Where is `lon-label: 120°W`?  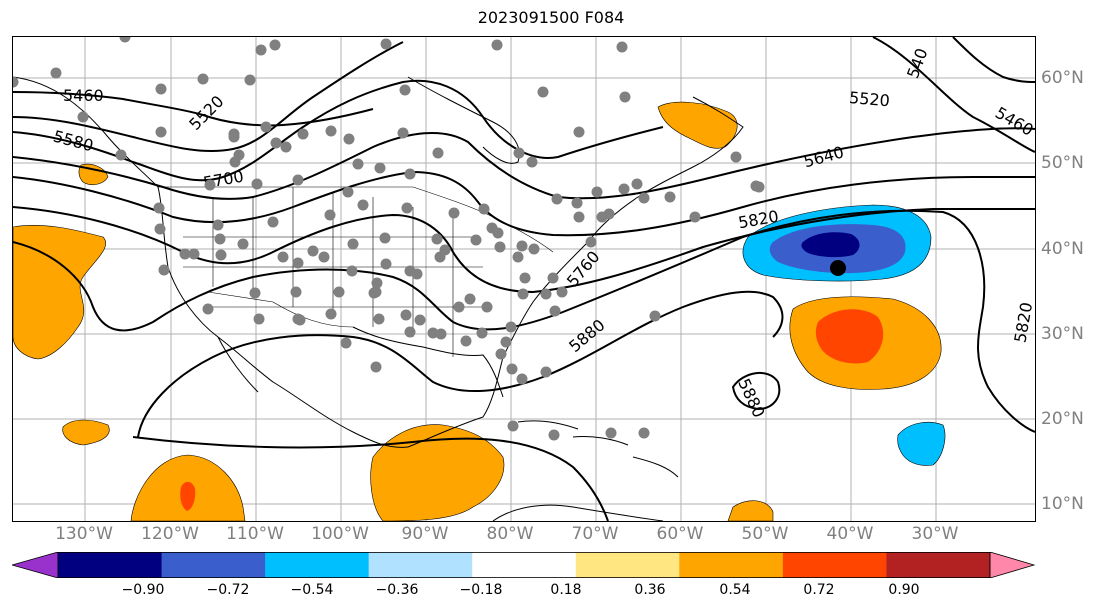
lon-label: 120°W is located at coordinates (170, 534).